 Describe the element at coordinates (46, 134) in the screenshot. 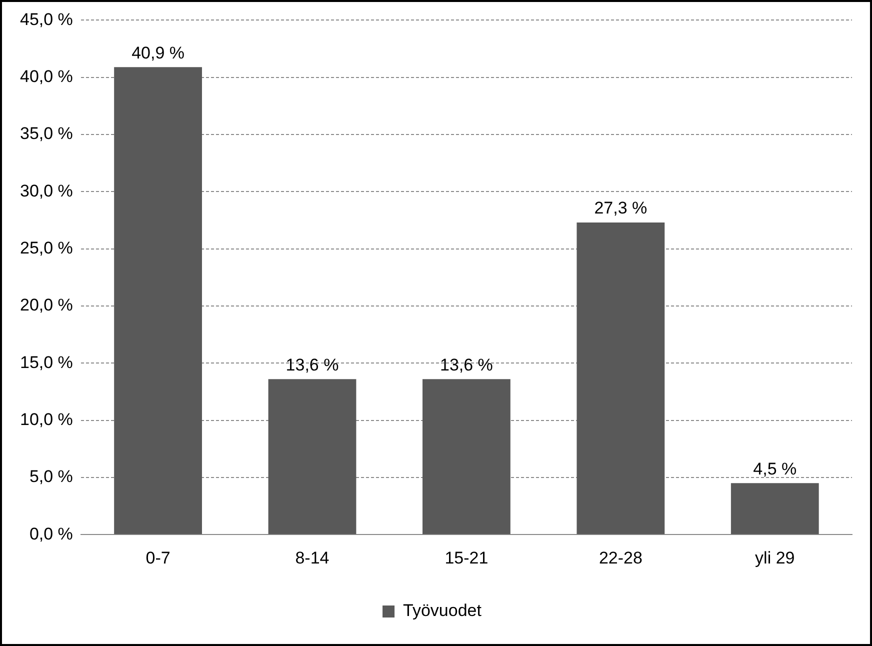

I see `y-tick-label: 35,0 %` at that location.